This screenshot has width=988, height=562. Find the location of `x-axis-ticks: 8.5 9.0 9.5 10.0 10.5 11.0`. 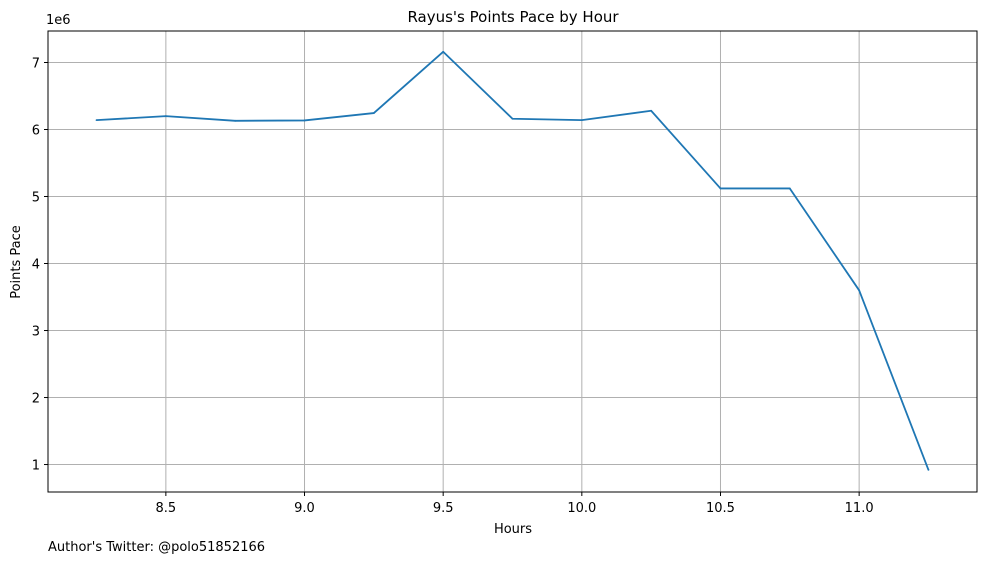

x-axis-ticks: 8.5 9.0 9.5 10.0 10.5 11.0 is located at coordinates (515, 504).